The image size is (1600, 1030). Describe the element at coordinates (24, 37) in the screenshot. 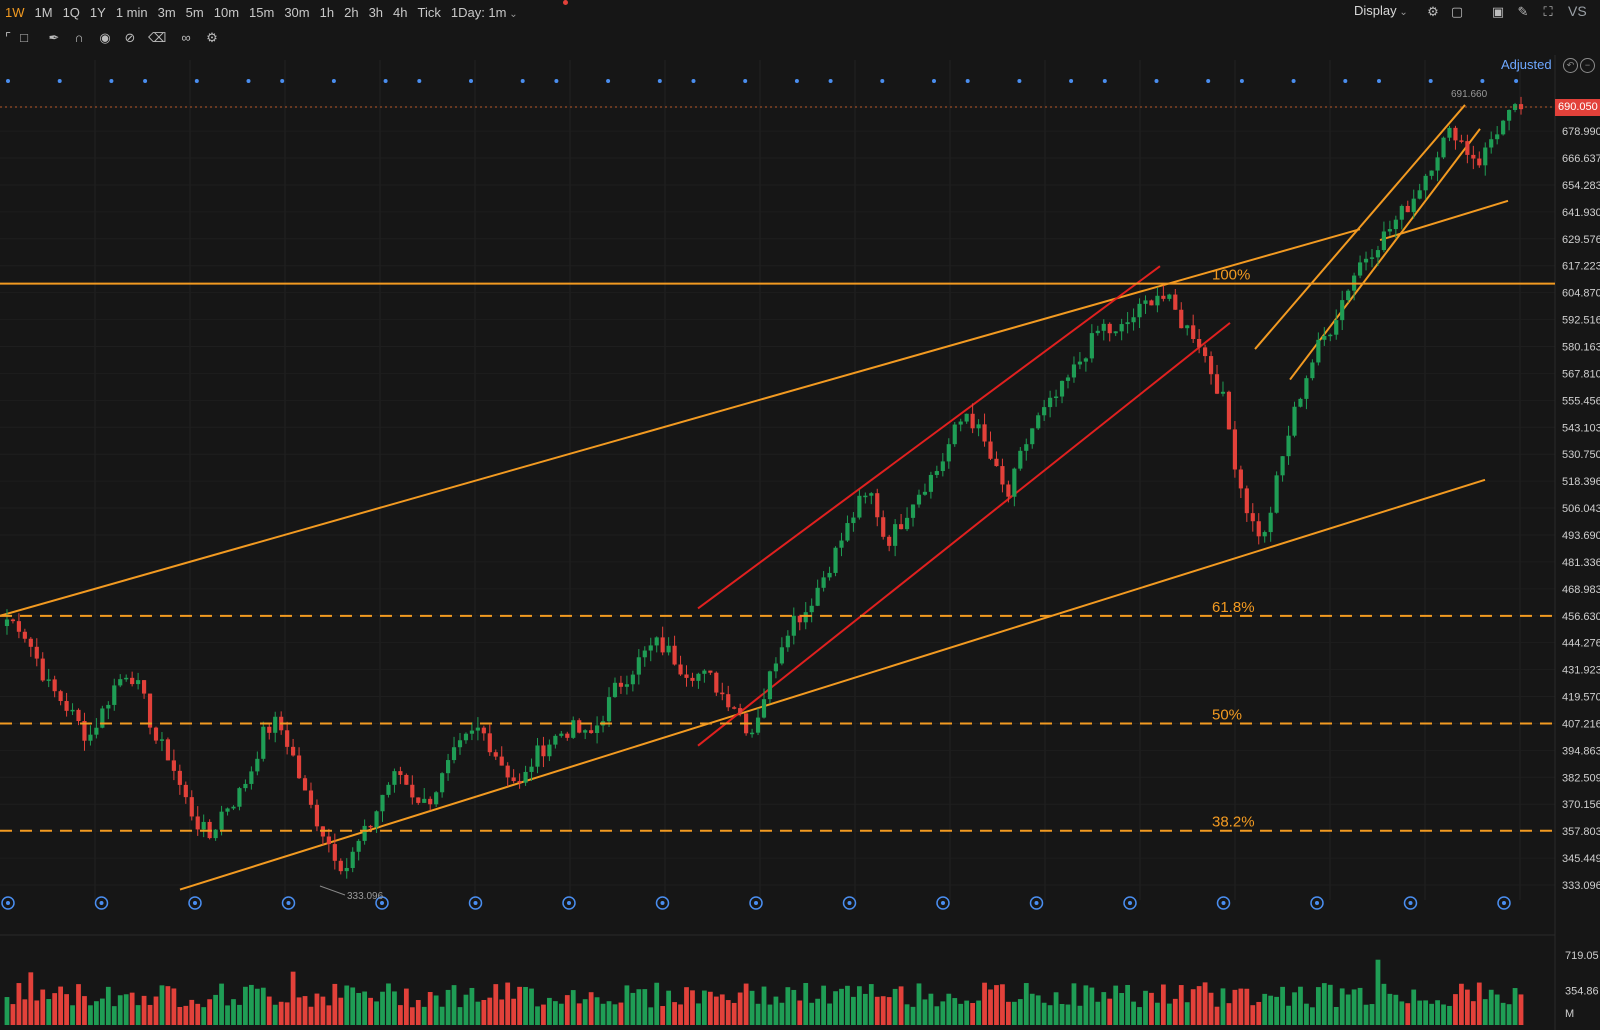

I see `comment-icon: □` at that location.